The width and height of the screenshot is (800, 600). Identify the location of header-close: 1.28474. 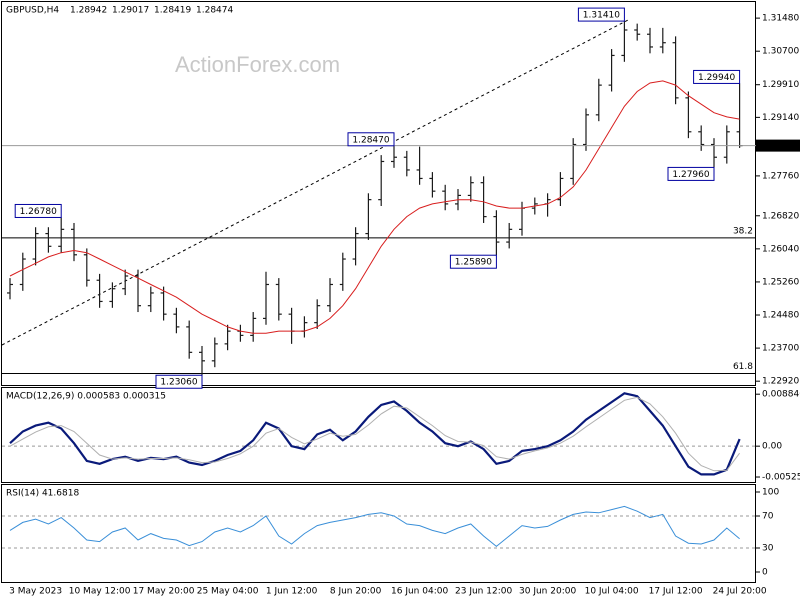
(214, 11).